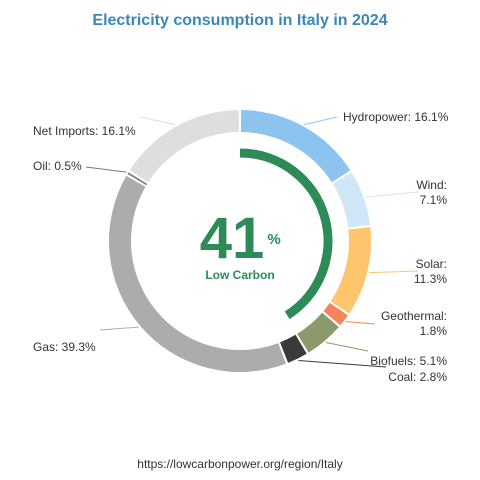 Image resolution: width=480 pixels, height=480 pixels. What do you see at coordinates (360, 323) in the screenshot?
I see `leader-line-geothermal` at bounding box center [360, 323].